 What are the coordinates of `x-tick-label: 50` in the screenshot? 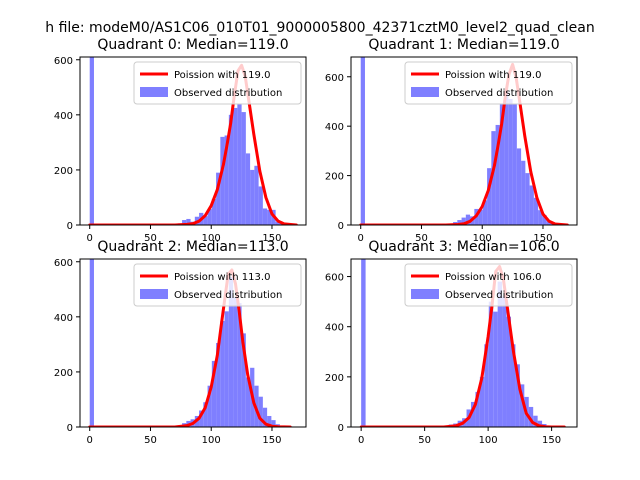 It's located at (424, 440).